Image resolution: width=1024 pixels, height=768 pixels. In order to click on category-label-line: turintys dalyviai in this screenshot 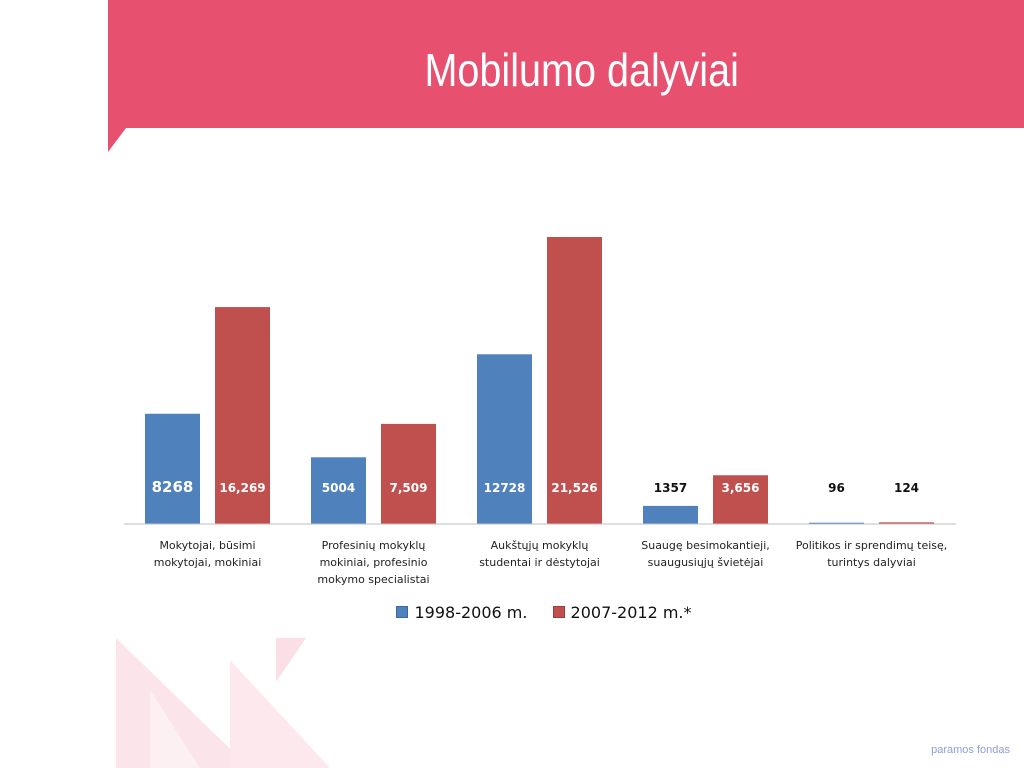, I will do `click(871, 562)`.